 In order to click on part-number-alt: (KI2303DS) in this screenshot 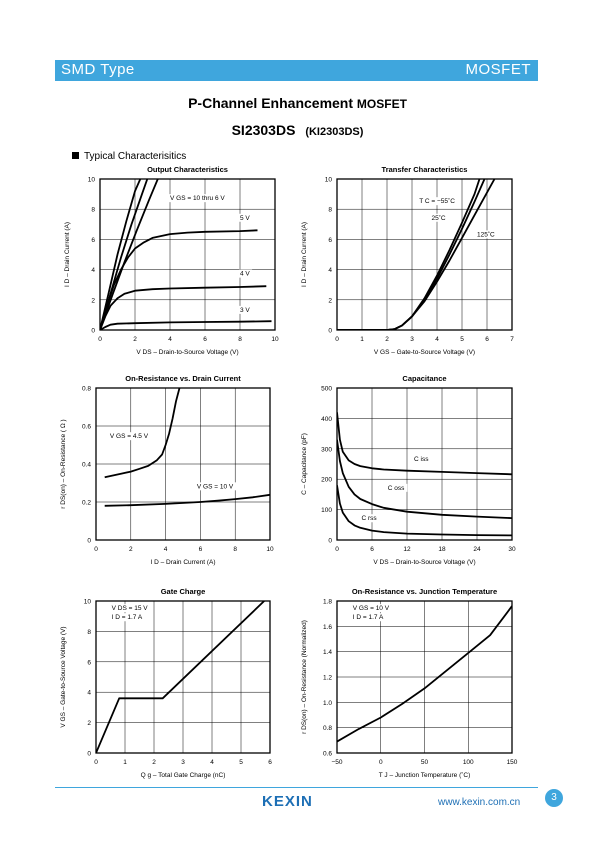, I will do `click(334, 132)`.